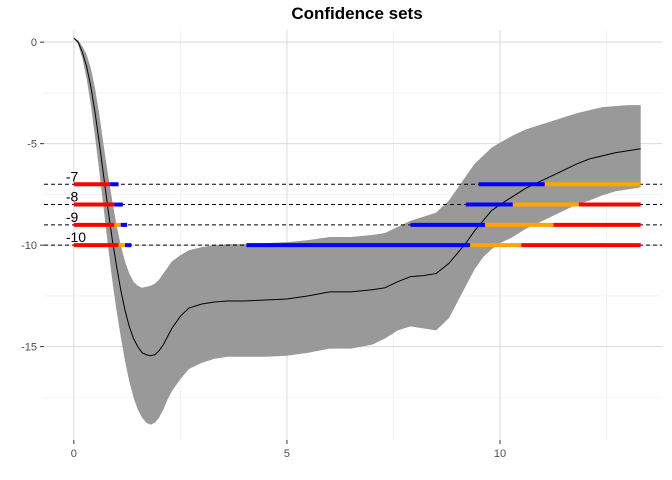 The image size is (672, 480). What do you see at coordinates (32, 145) in the screenshot?
I see `y-tick-label: -5` at bounding box center [32, 145].